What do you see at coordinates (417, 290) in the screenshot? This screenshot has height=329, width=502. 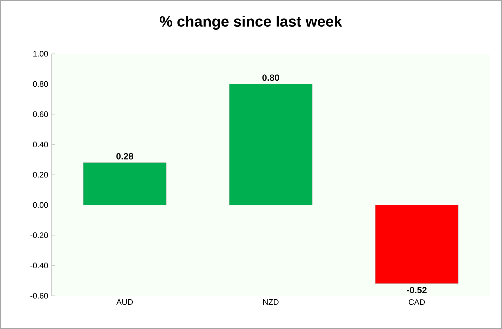 I see `data-label: -0.52` at bounding box center [417, 290].